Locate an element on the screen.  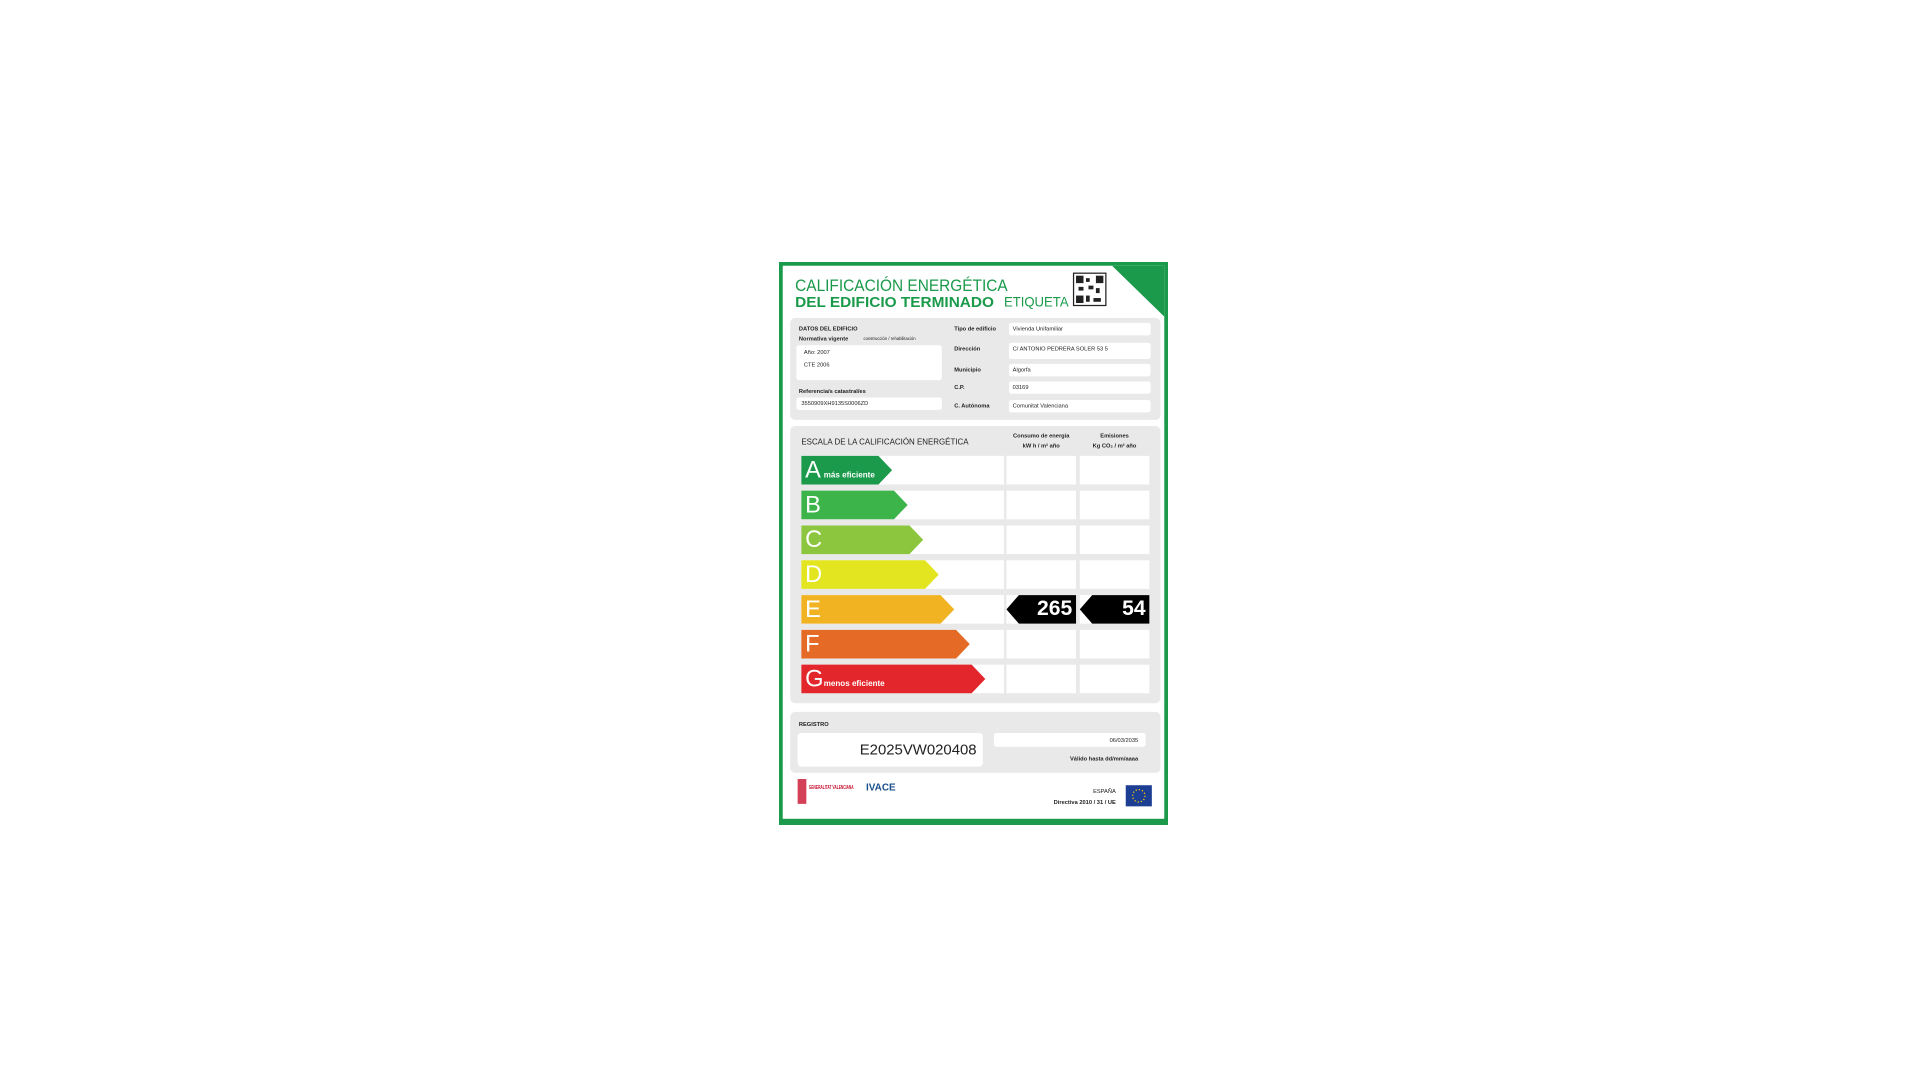
class-letter: E is located at coordinates (813, 610).